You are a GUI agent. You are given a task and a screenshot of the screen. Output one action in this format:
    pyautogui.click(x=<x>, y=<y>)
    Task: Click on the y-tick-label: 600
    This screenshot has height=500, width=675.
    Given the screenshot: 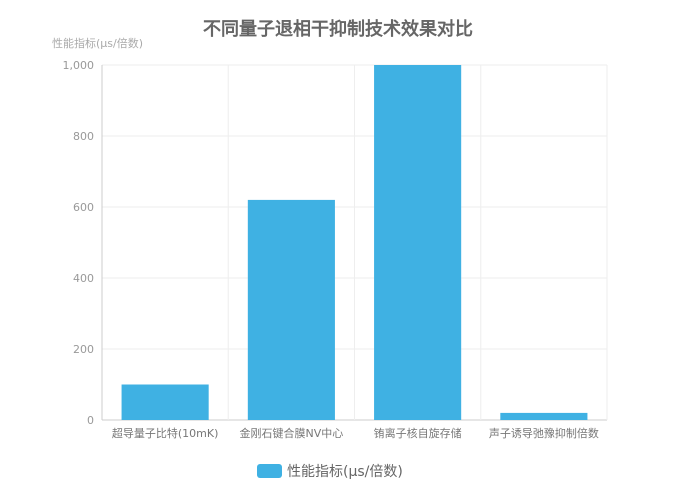 What is the action you would take?
    pyautogui.click(x=83, y=207)
    